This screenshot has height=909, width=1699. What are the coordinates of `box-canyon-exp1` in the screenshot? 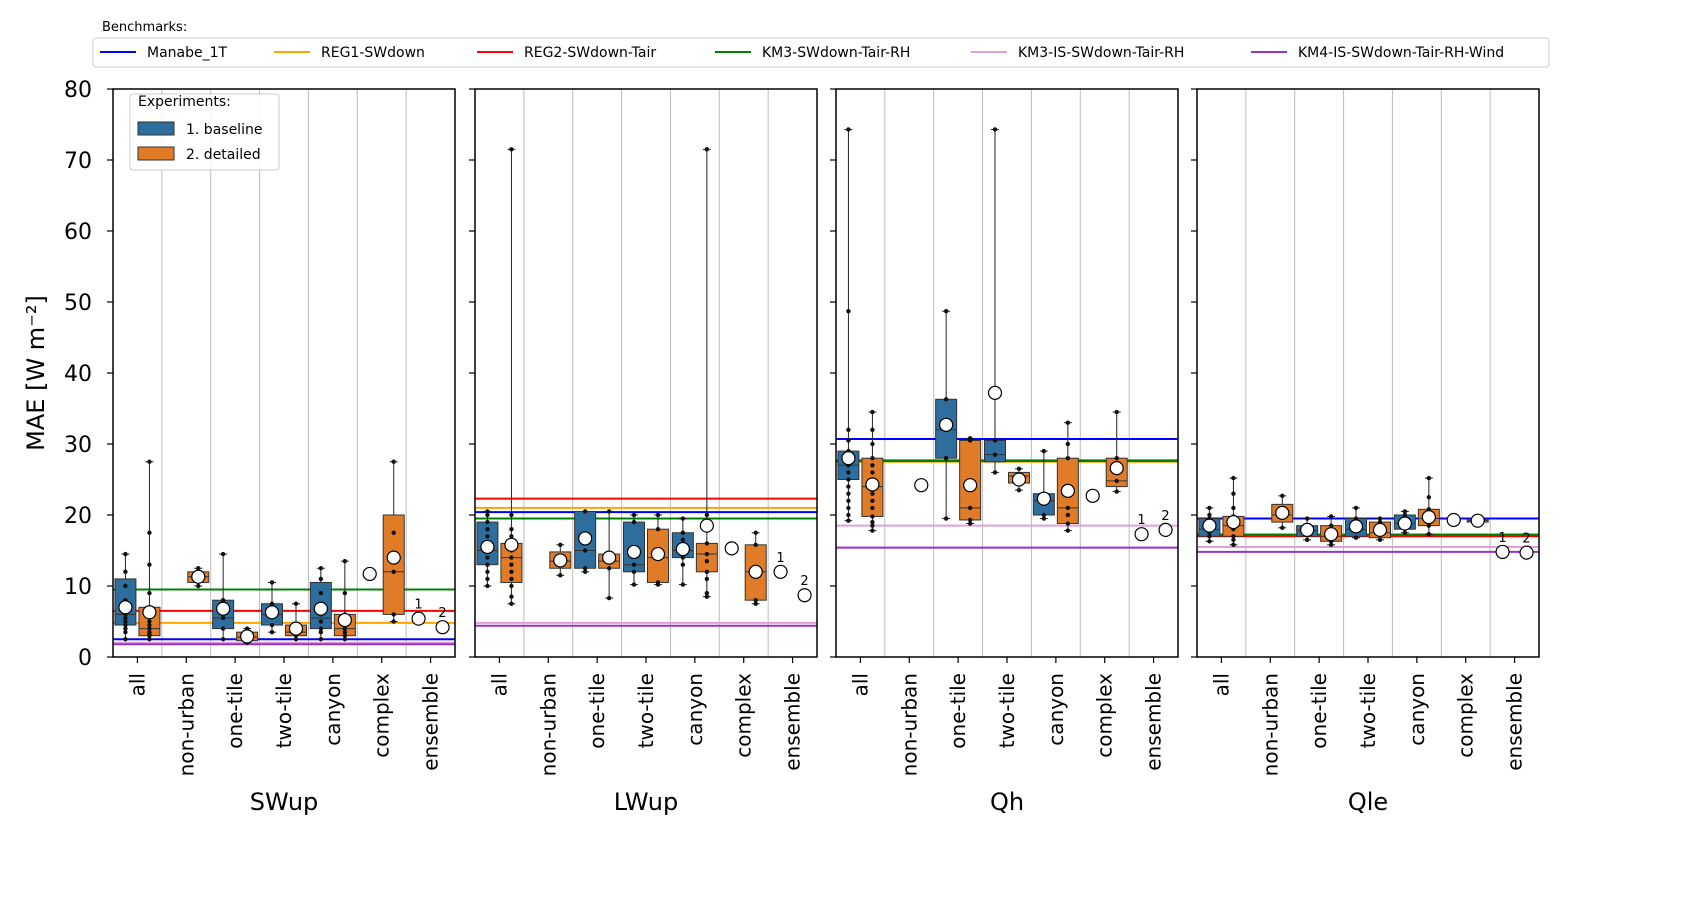 It's located at (682, 551).